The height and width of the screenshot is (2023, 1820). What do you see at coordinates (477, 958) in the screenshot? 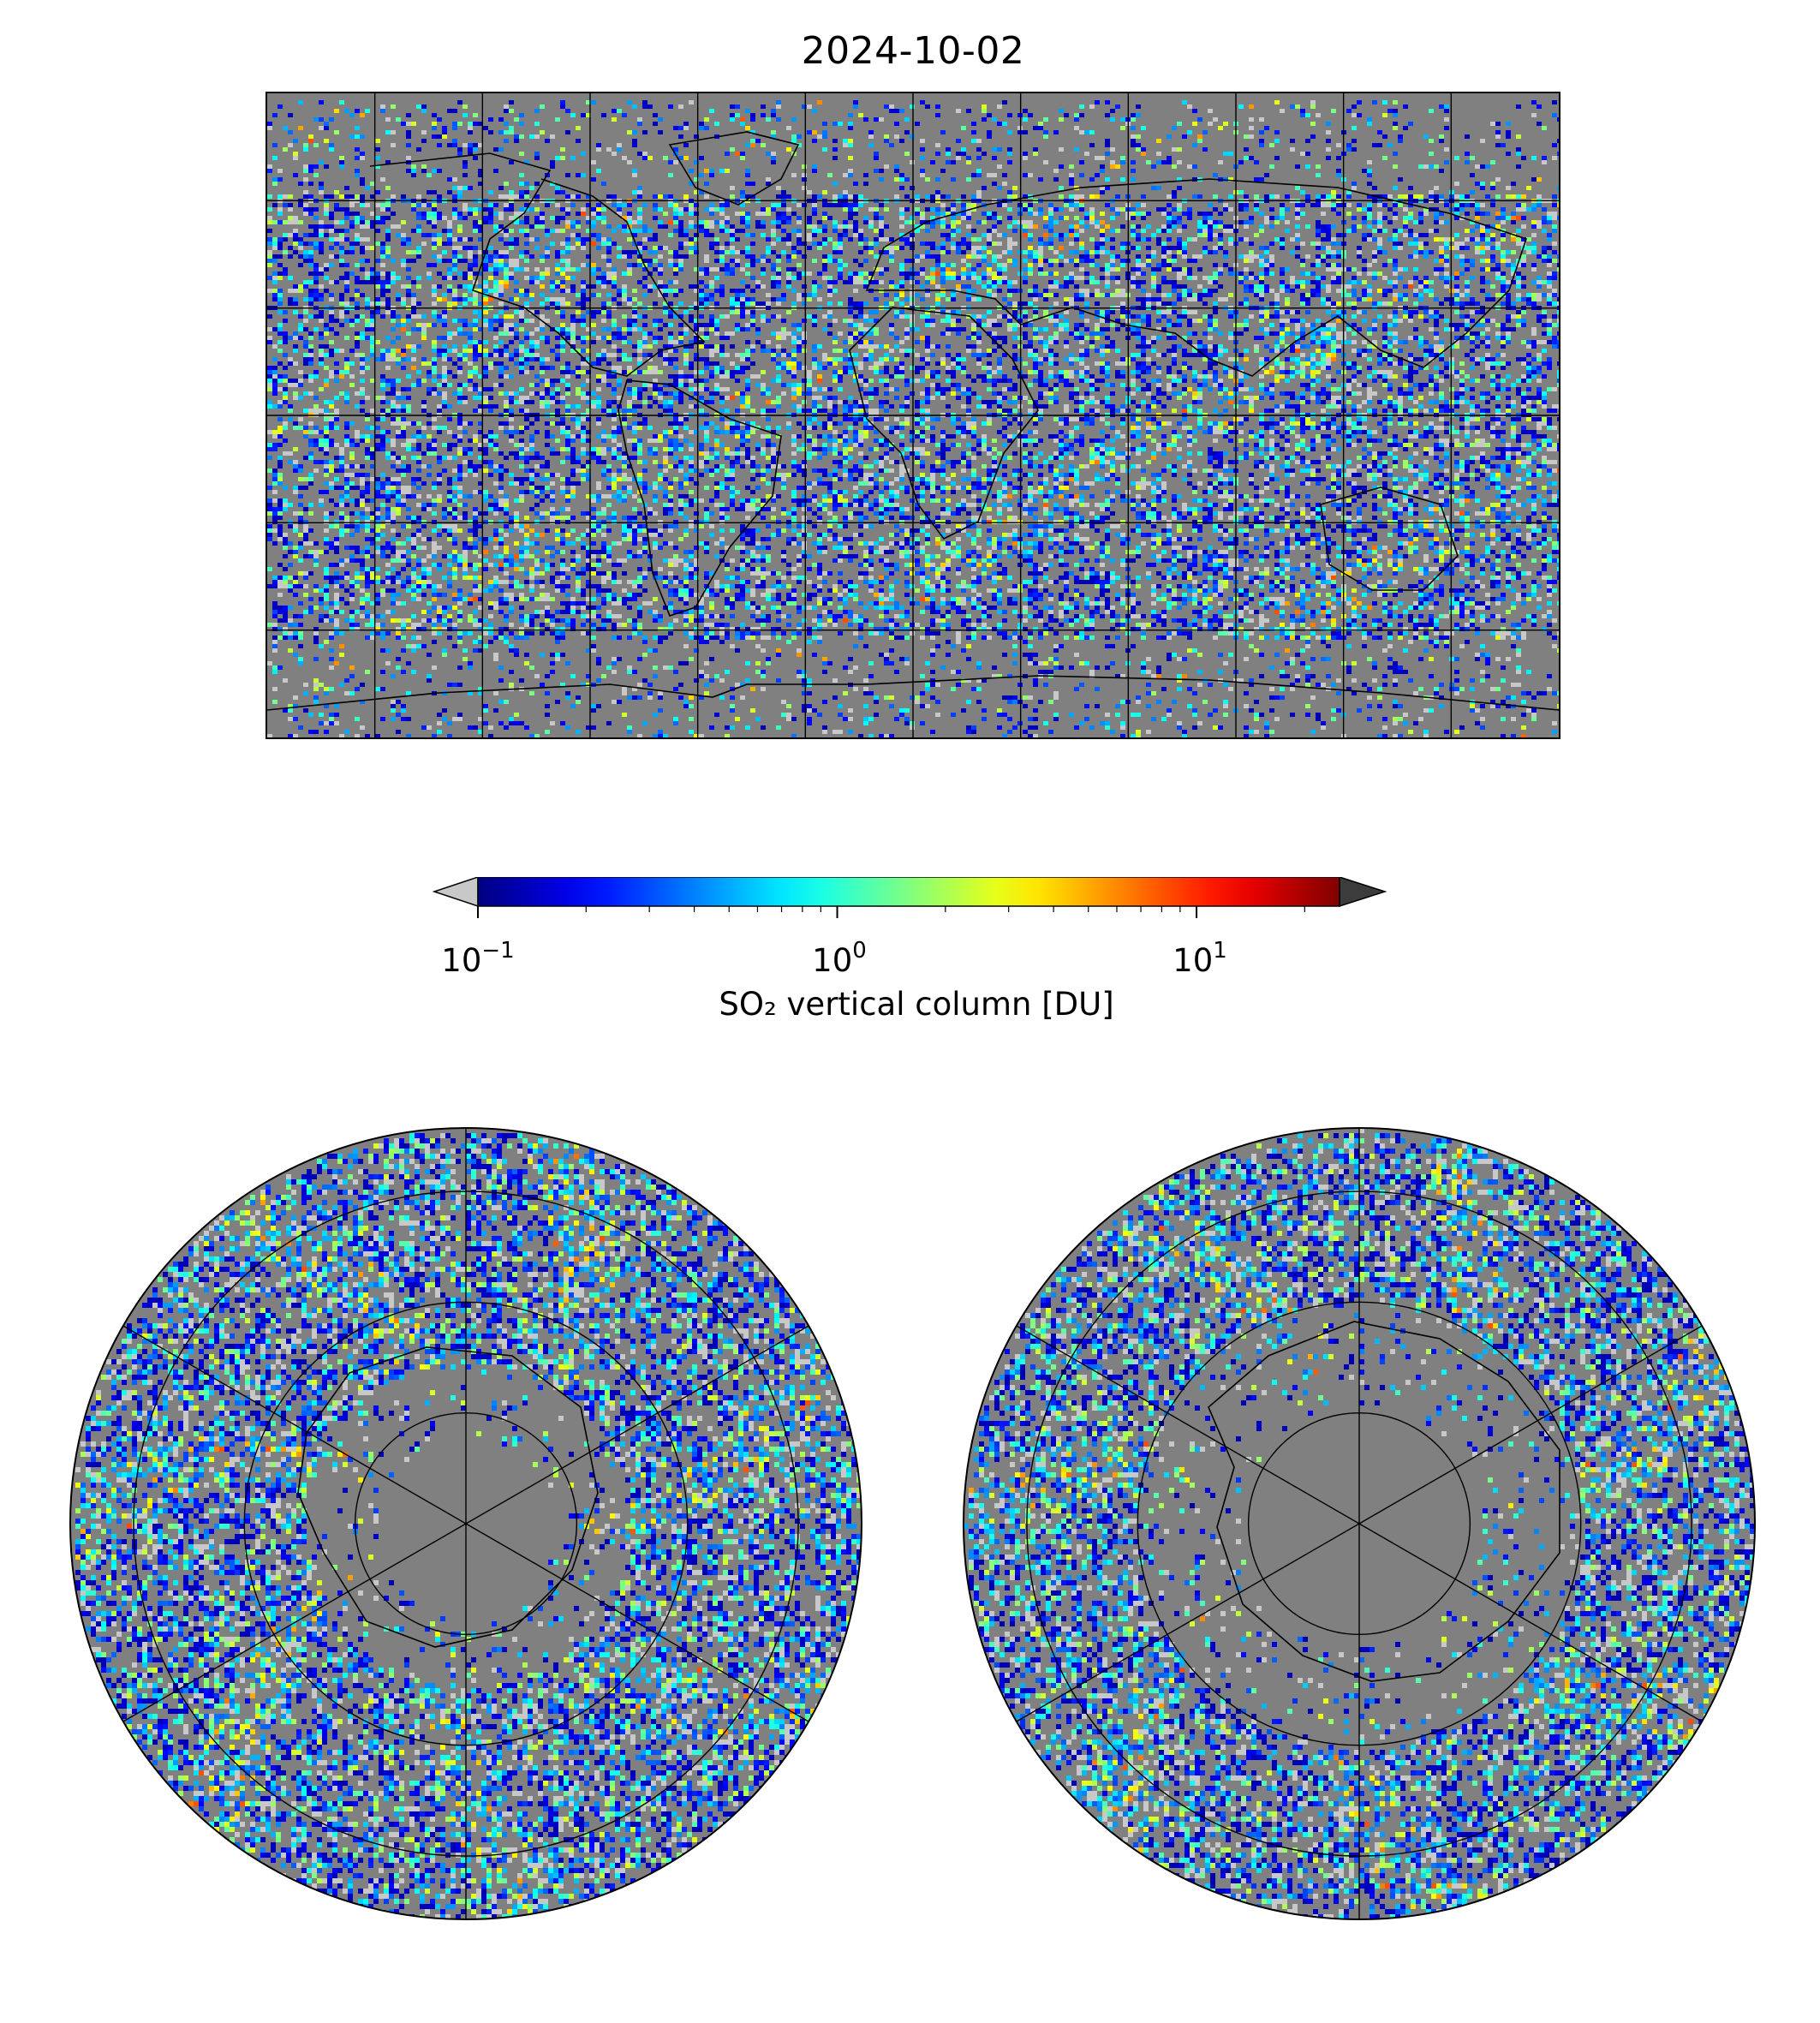
I see `colorbar-tick-label: 10⁻¹` at bounding box center [477, 958].